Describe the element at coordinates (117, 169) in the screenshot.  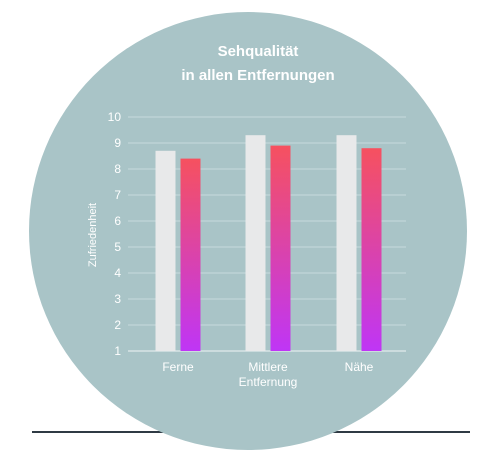
I see `y-tick-label: 8` at that location.